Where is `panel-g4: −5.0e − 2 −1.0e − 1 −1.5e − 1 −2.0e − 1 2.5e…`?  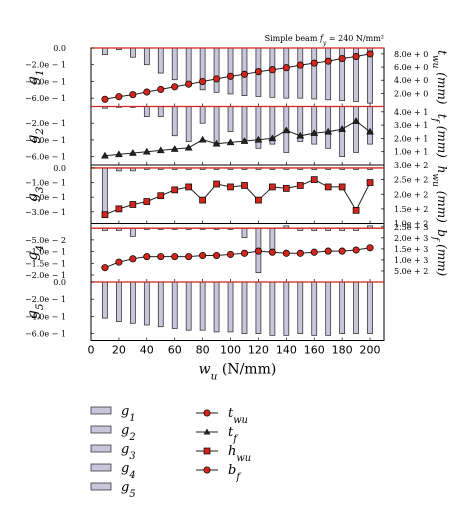
panel-g4: −5.0e − 2 −1.0e − 1 −1.5e − 1 −2.0e − 1 2.5e… is located at coordinates (237, 253).